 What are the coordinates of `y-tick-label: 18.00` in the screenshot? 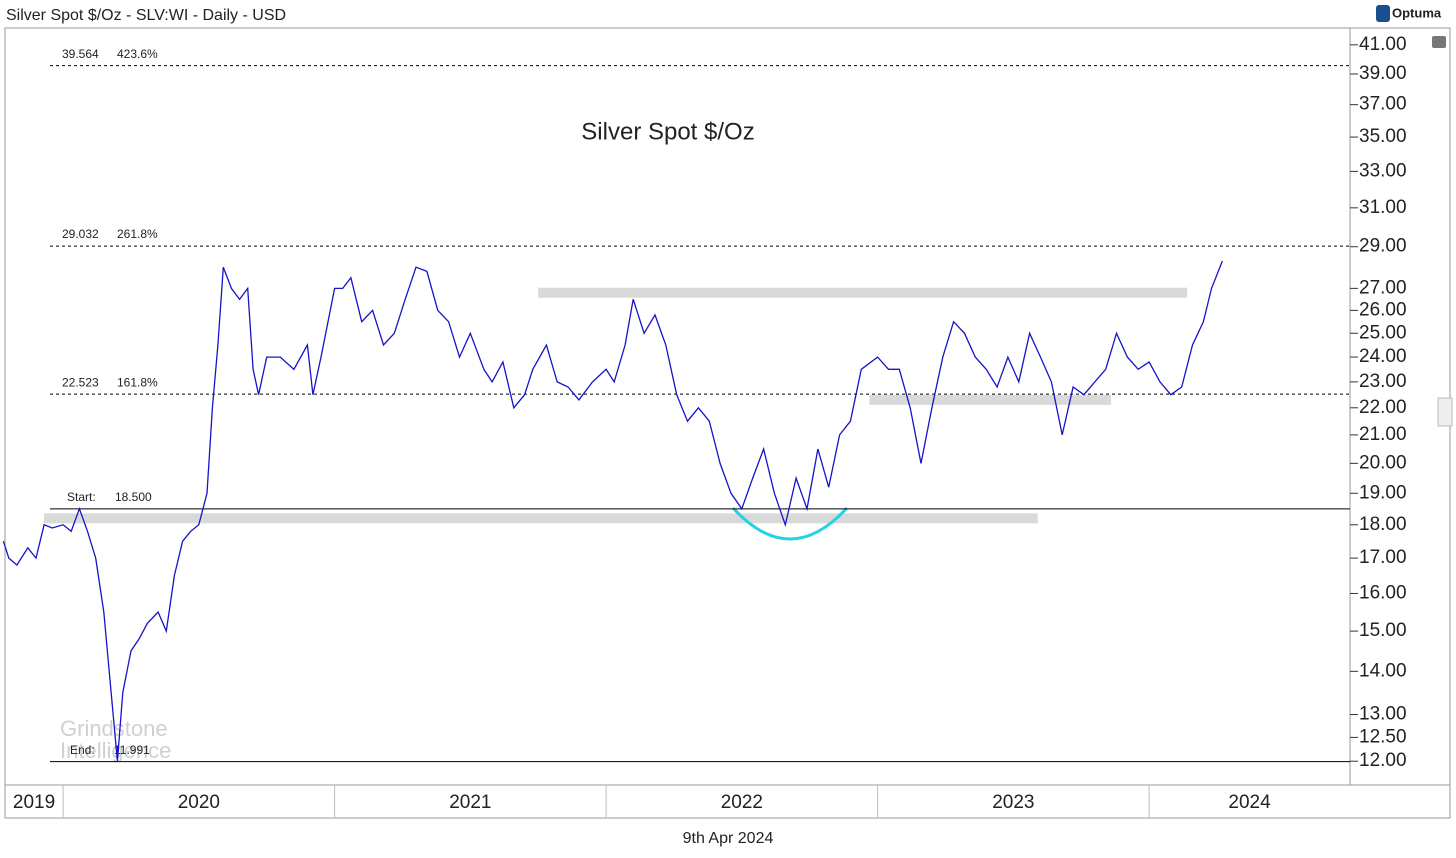 It's located at (1383, 524).